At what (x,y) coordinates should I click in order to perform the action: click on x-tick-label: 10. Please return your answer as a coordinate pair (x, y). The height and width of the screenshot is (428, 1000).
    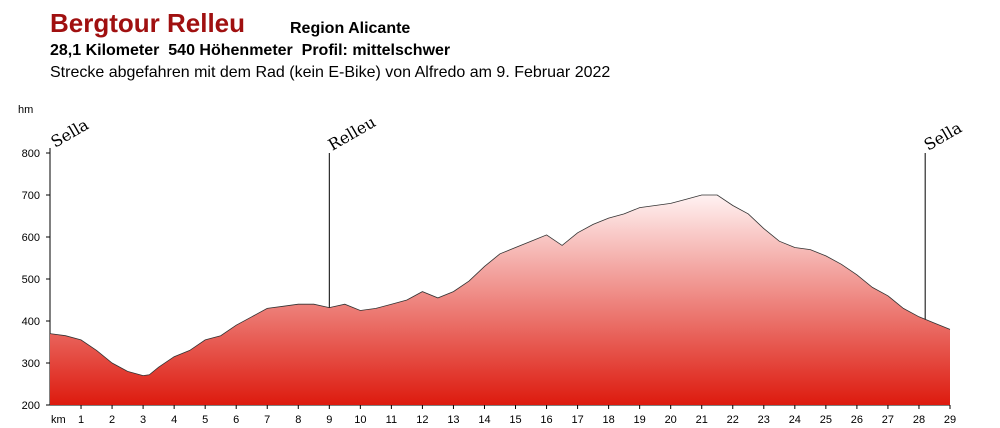
    Looking at the image, I should click on (360, 420).